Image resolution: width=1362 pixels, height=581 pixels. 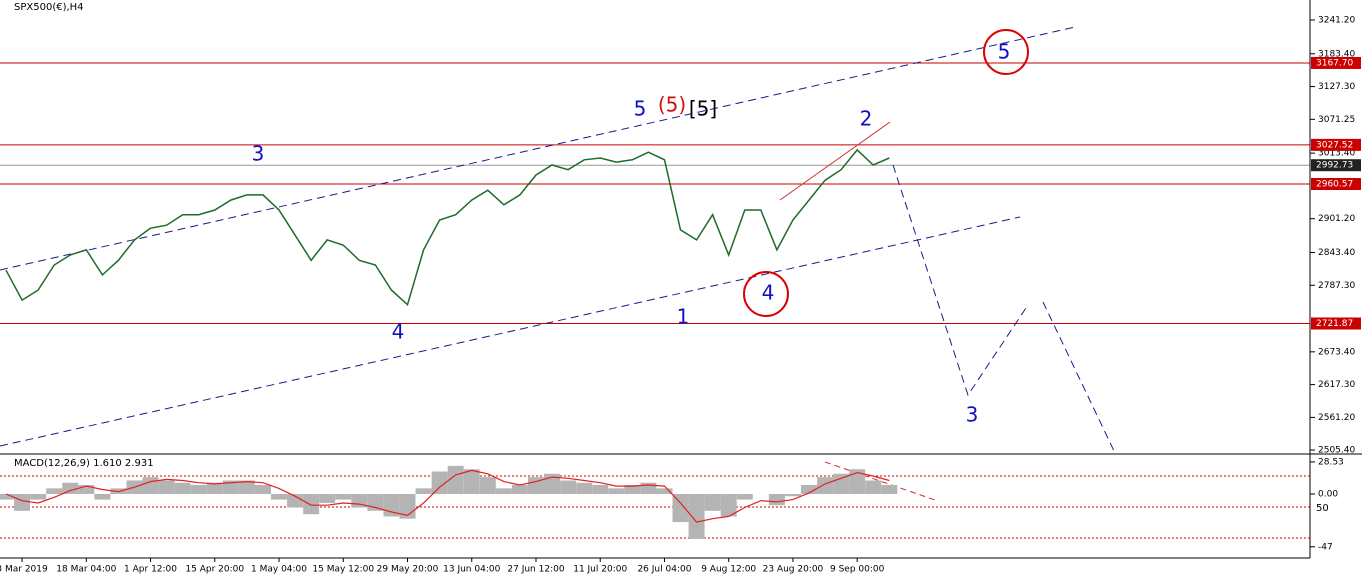 What do you see at coordinates (1336, 286) in the screenshot?
I see `y-tick-label: 2787.30` at bounding box center [1336, 286].